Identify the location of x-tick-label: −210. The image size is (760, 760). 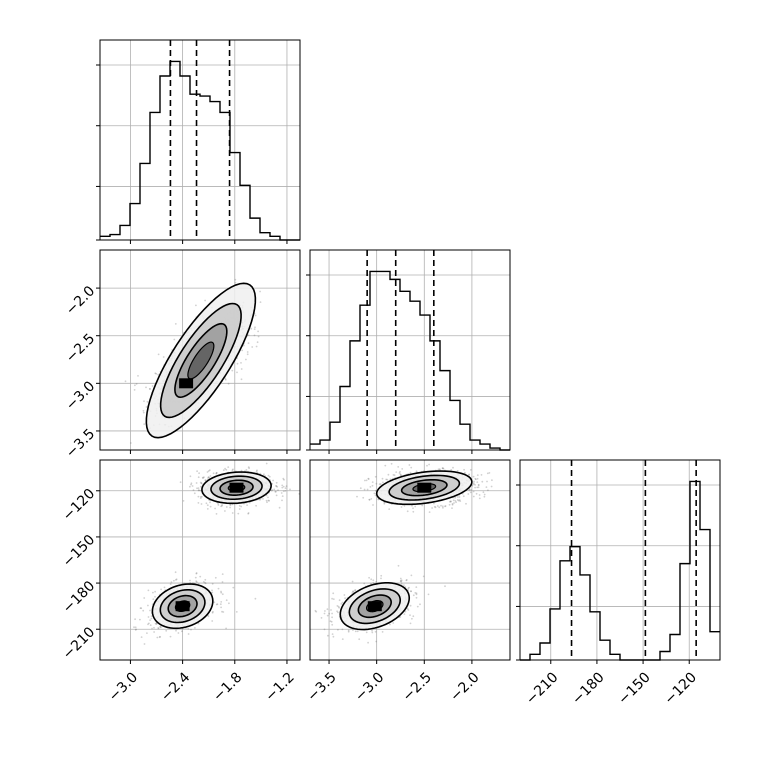
(542, 688).